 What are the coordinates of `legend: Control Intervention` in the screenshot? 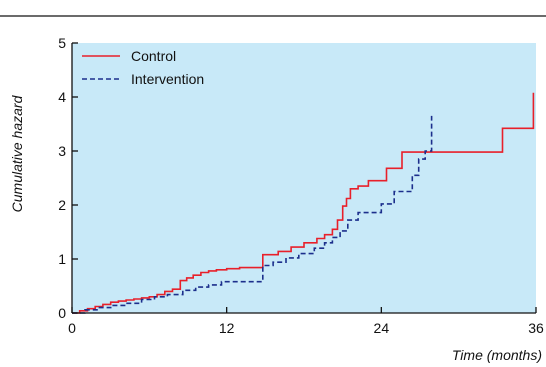 It's located at (143, 67).